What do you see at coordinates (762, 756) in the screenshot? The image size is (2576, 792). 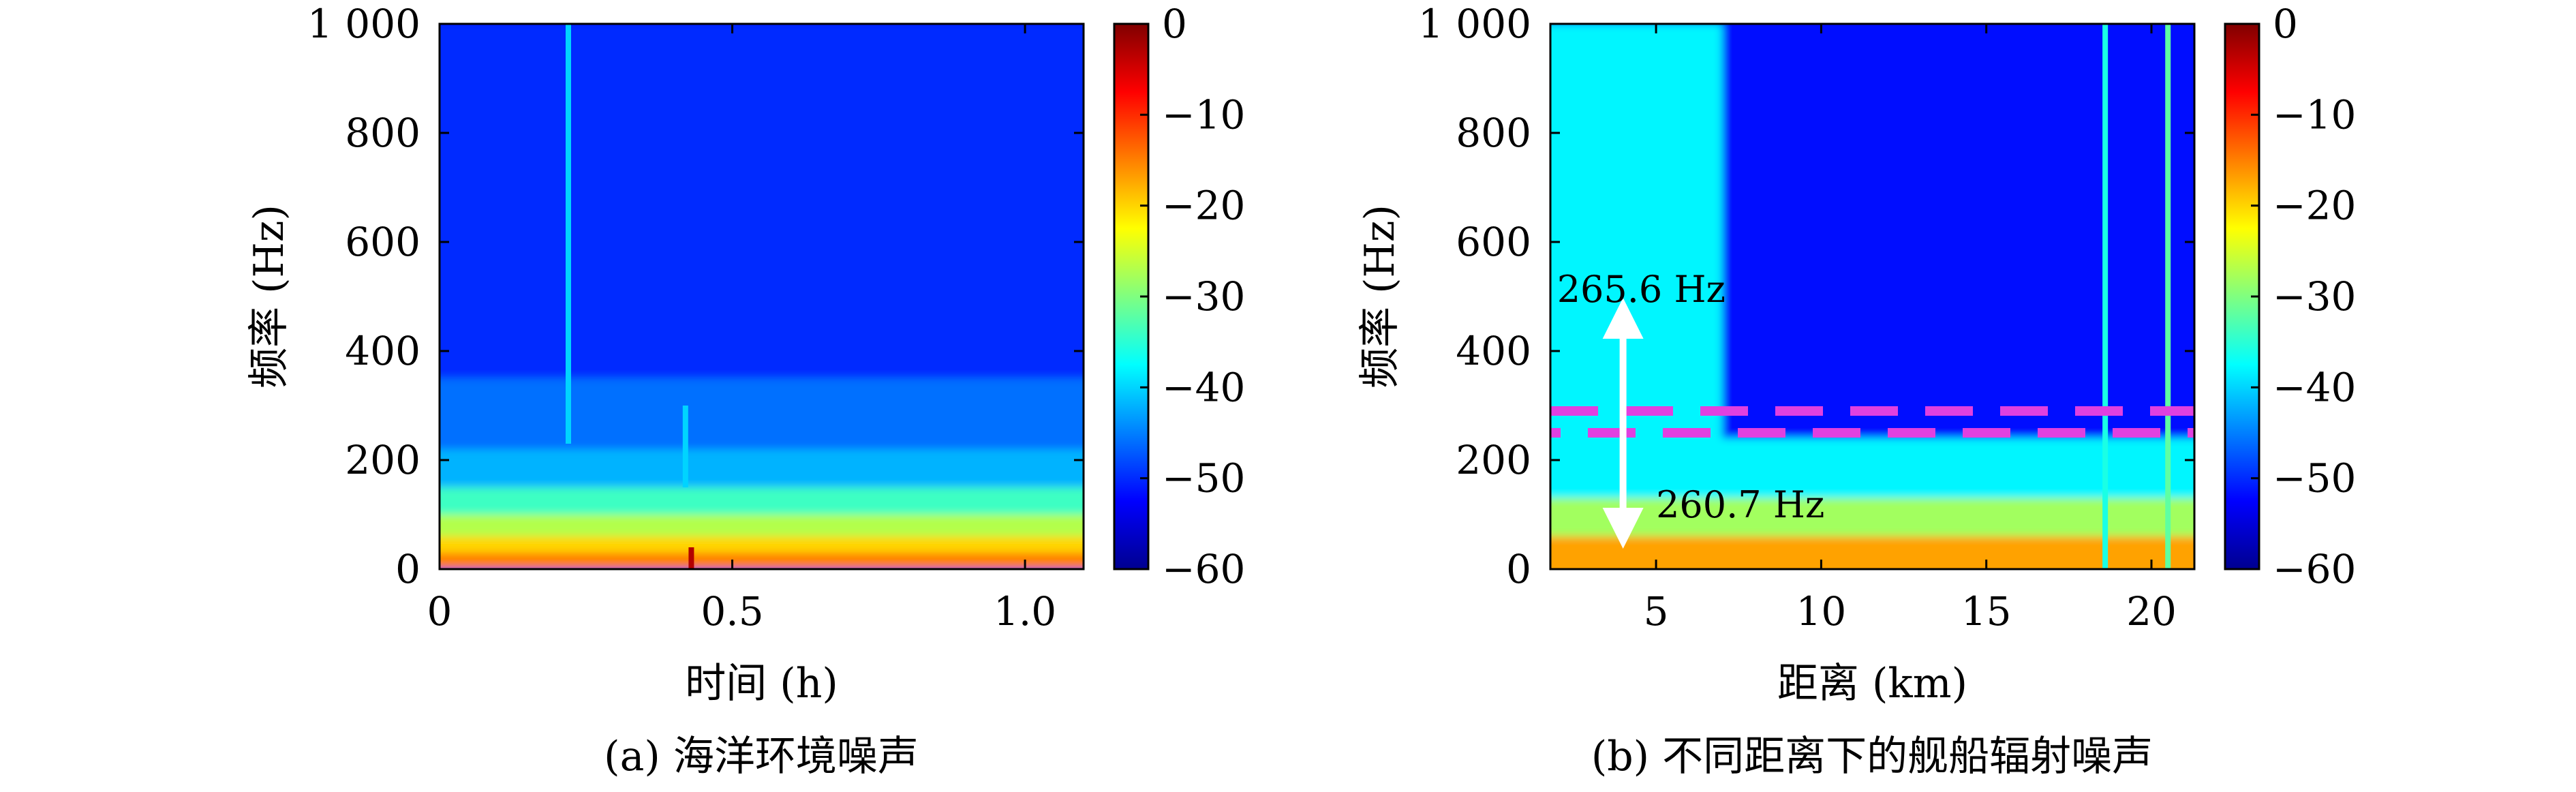 I see `panel-caption: (a) 海洋环境噪声` at bounding box center [762, 756].